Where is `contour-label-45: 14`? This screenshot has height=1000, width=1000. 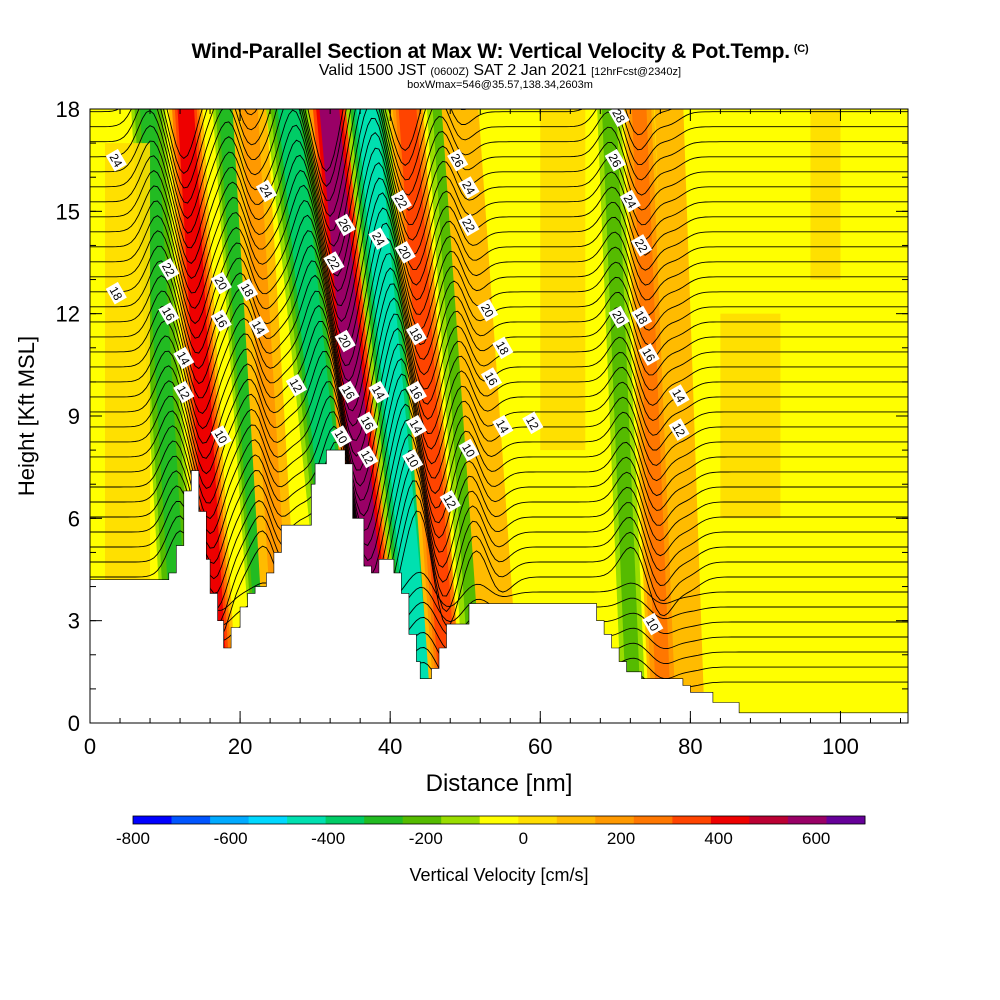
contour-label-45: 14 is located at coordinates (679, 395).